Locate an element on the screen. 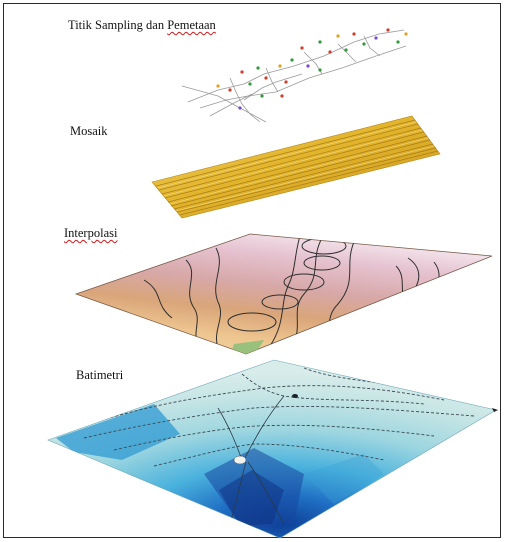 This screenshot has height=542, width=506. layer-title-interpolation: Interpolasi is located at coordinates (90, 233).